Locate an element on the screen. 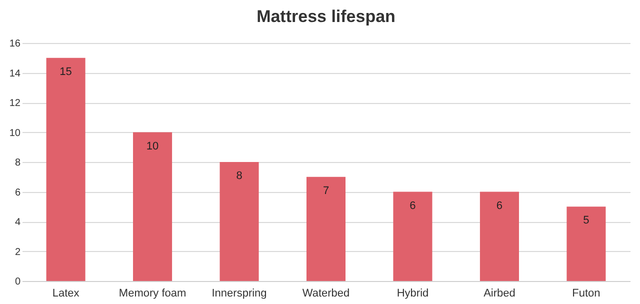 The image size is (640, 304). y-tick-label: 6 is located at coordinates (17, 192).